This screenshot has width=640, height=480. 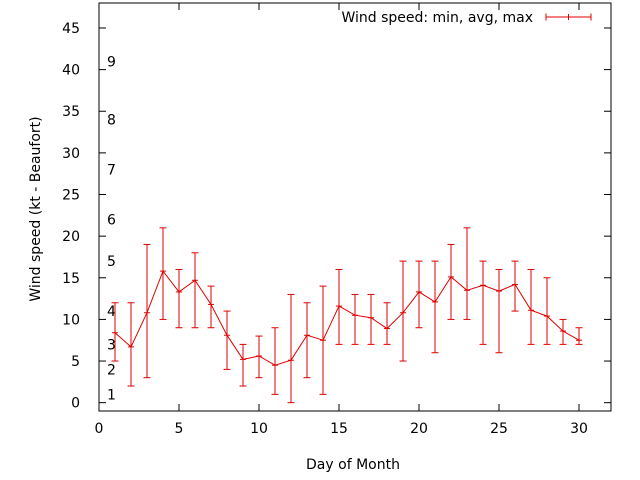 What do you see at coordinates (71, 279) in the screenshot?
I see `y-tick-label: 15` at bounding box center [71, 279].